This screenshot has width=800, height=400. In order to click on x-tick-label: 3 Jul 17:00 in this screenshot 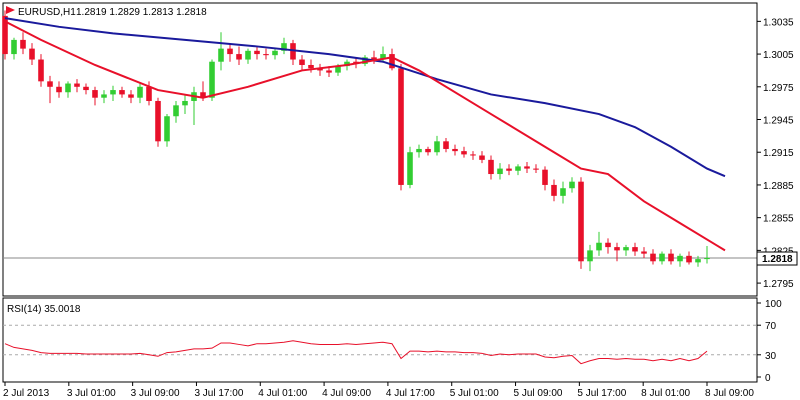, I will do `click(218, 393)`.